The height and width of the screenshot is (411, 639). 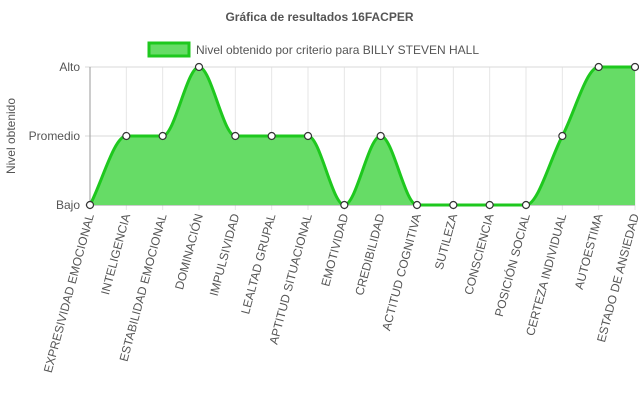 I want to click on chart-title: Gráfica de resultados 16FACPER, so click(x=319, y=17).